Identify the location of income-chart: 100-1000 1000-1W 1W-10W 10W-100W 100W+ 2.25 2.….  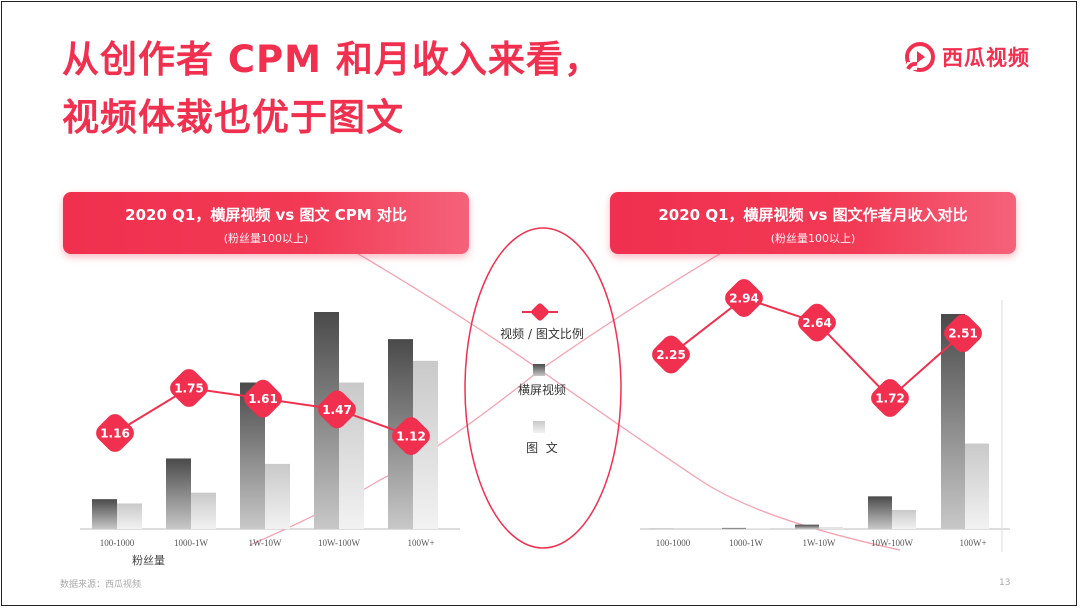
(819, 413).